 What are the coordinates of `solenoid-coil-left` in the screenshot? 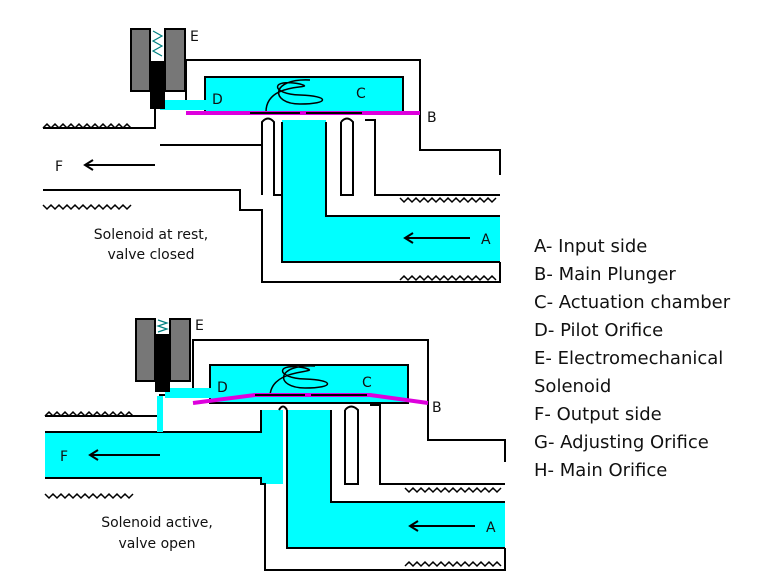 It's located at (140, 60).